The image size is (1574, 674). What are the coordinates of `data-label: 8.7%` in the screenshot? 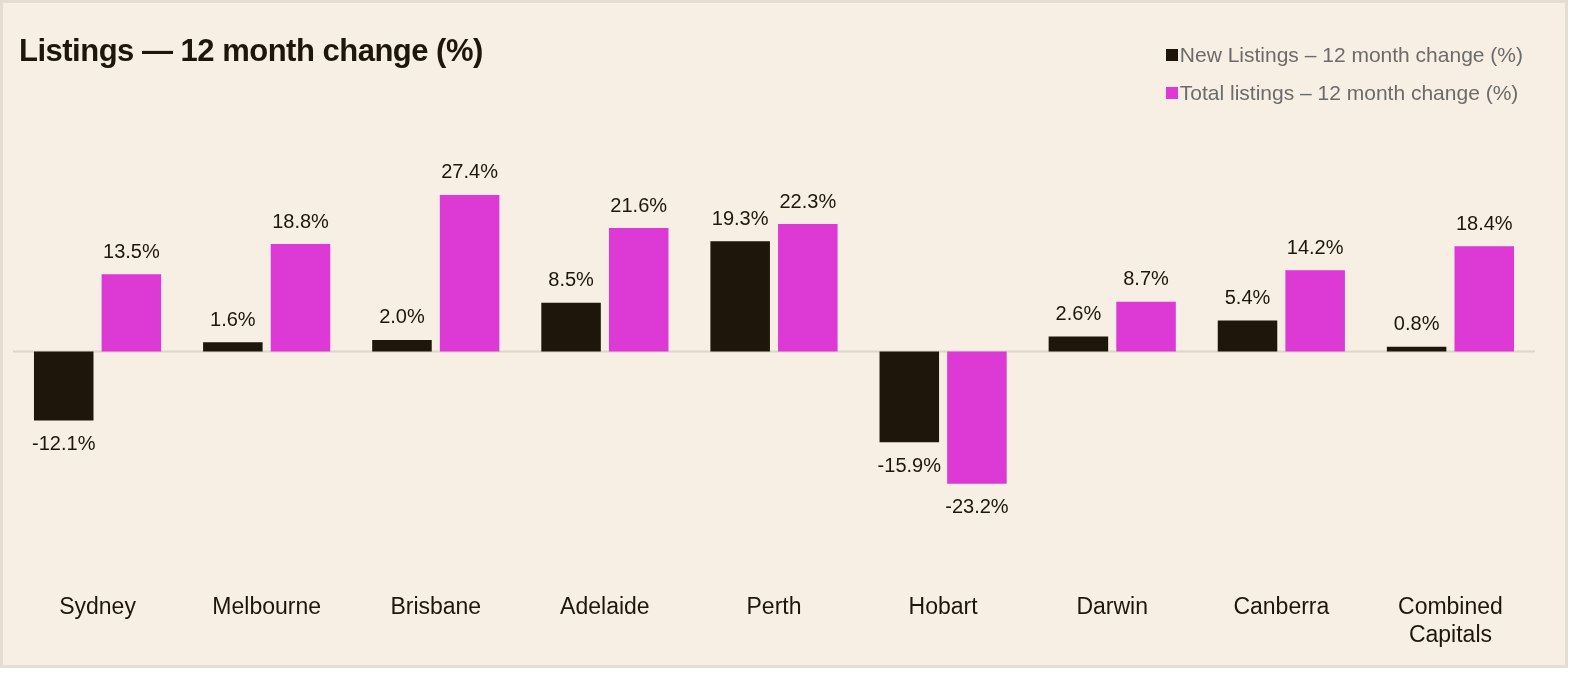 It's located at (1146, 278).